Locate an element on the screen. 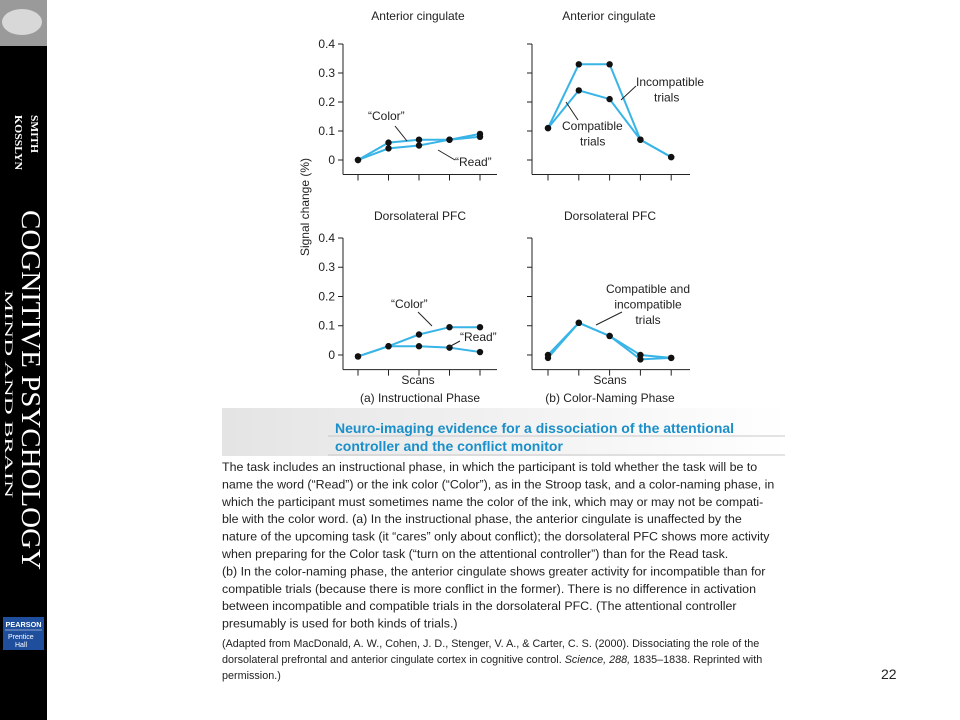 The height and width of the screenshot is (720, 960). publisher-name: PEARSON is located at coordinates (24, 625).